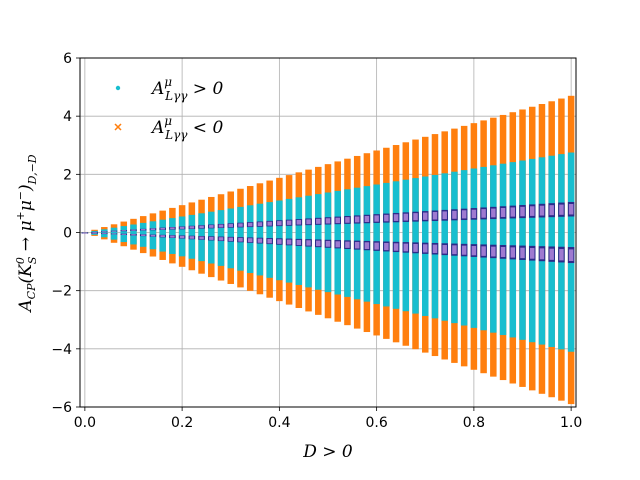 This screenshot has width=640, height=480. I want to click on x-tick-label: 0.6, so click(376, 423).